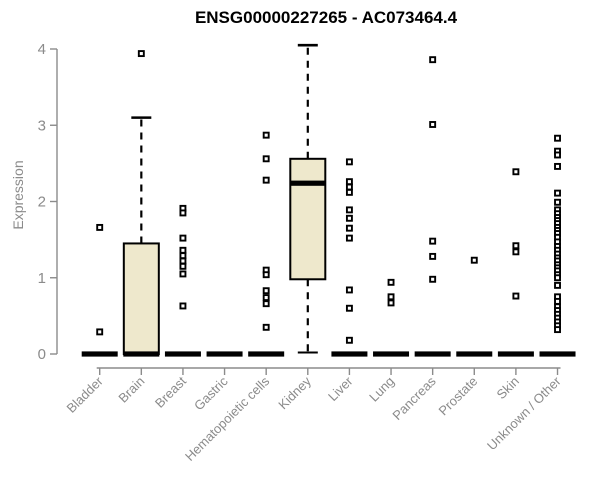 The width and height of the screenshot is (600, 500). Describe the element at coordinates (381, 389) in the screenshot. I see `x-tick-label: Lung` at that location.